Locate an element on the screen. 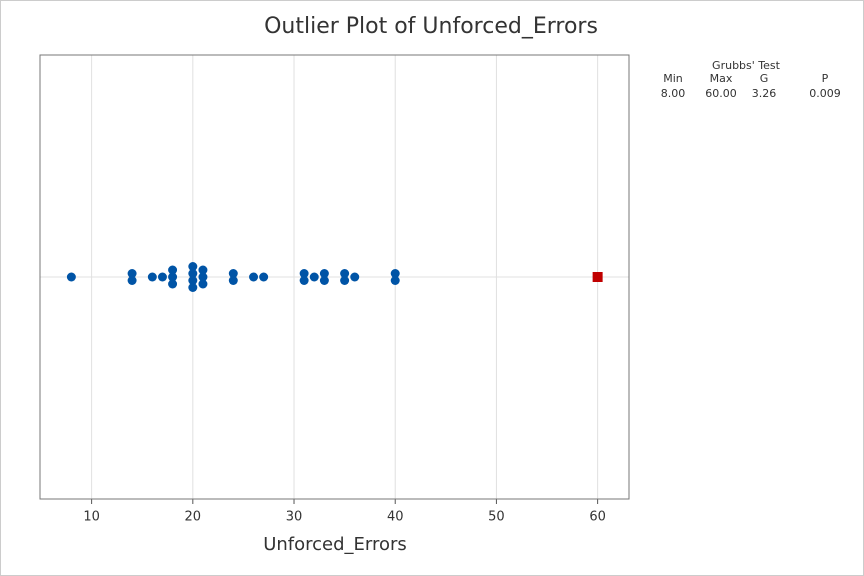 This screenshot has width=864, height=576. stats-header: P is located at coordinates (825, 78).